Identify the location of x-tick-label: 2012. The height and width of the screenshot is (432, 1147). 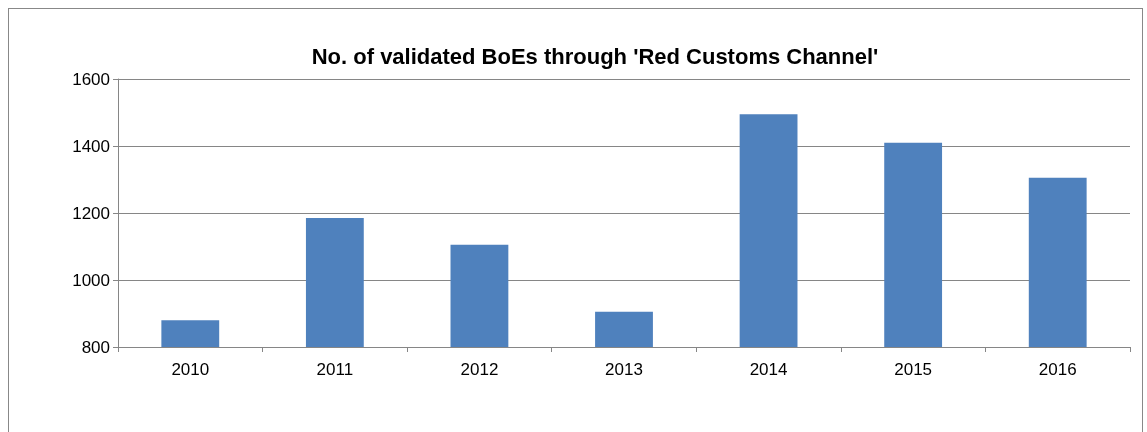
(479, 369).